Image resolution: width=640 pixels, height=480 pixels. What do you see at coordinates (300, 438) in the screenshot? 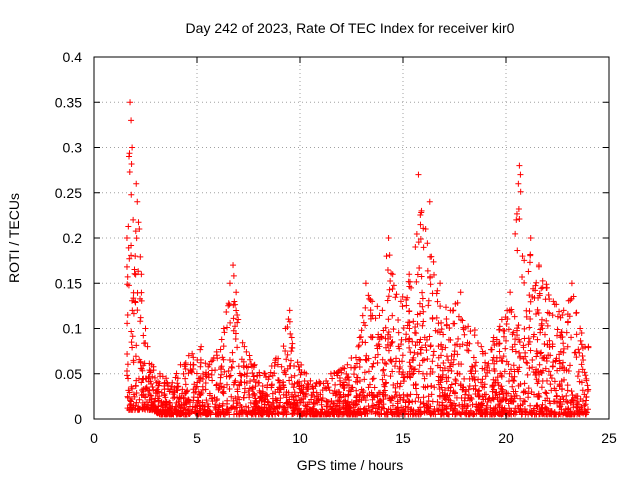
I see `x-tick-label: 10` at bounding box center [300, 438].